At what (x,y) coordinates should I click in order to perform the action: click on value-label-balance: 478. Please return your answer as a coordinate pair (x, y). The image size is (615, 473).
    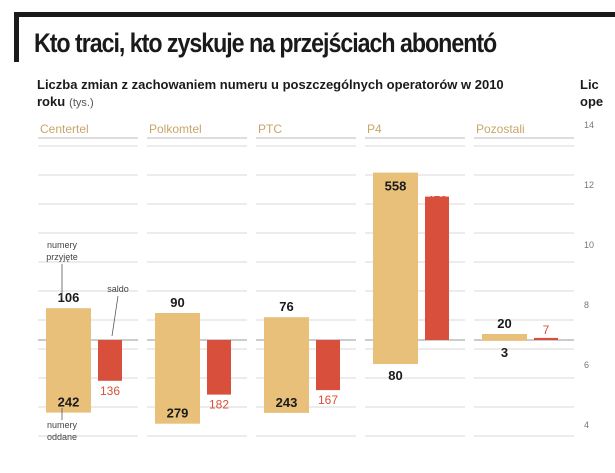
    Looking at the image, I should click on (437, 201).